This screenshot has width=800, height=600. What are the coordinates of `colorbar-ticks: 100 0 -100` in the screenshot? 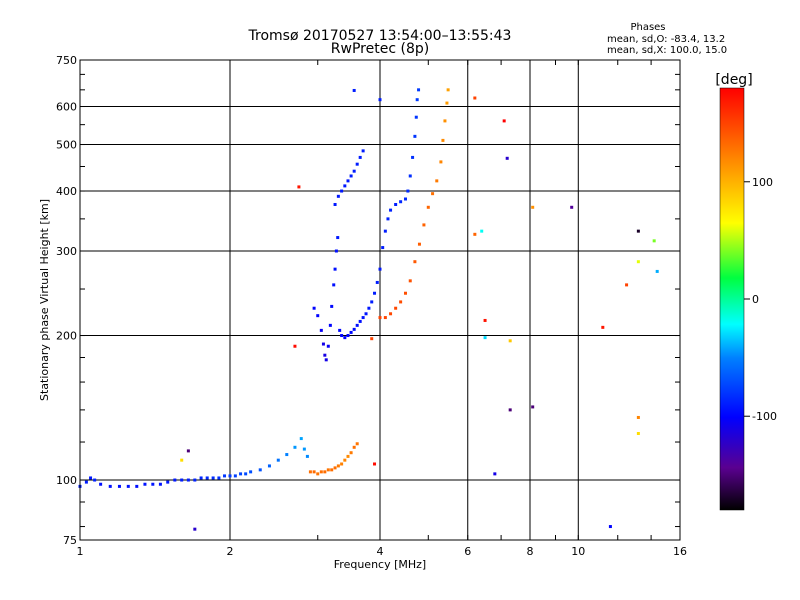 It's located at (760, 299).